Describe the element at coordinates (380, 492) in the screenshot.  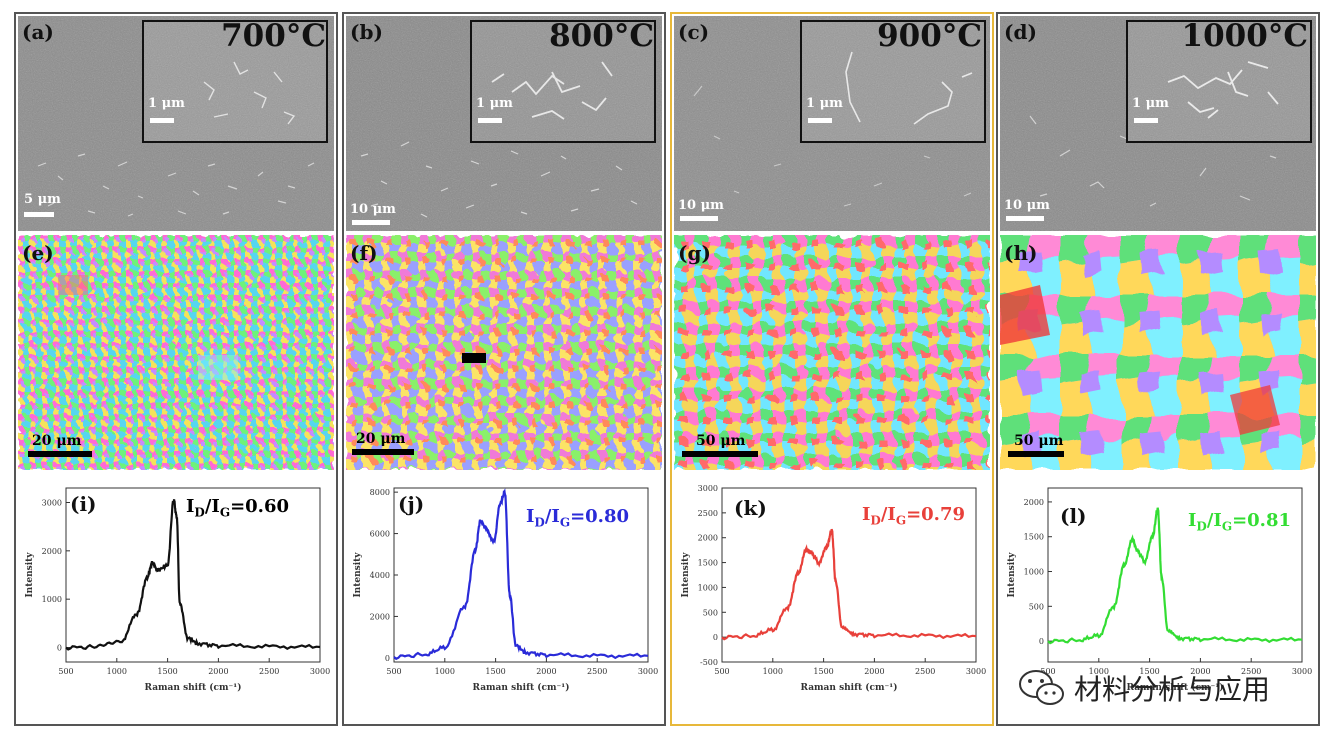
I see `y-tick-label: 8000` at that location.